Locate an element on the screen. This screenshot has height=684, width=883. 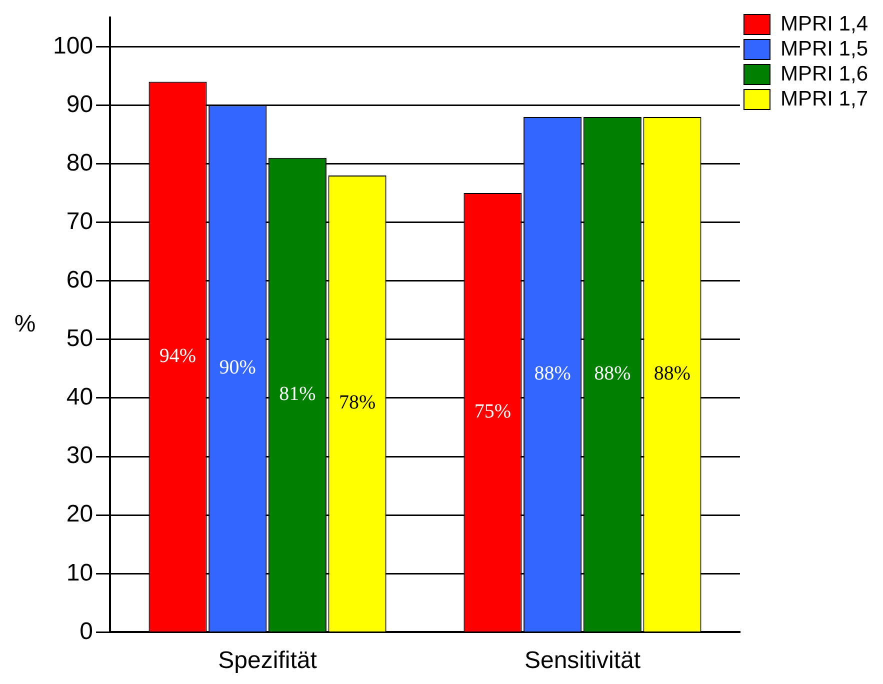
y-tick-label: 20 is located at coordinates (80, 514).